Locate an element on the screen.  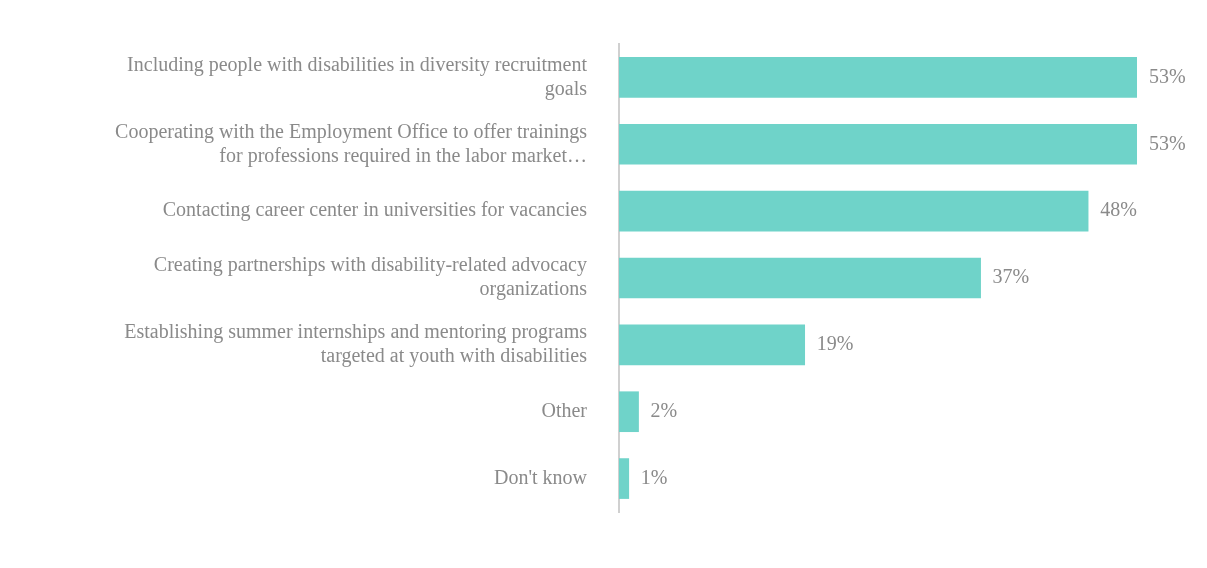
data-label: 2% is located at coordinates (664, 409).